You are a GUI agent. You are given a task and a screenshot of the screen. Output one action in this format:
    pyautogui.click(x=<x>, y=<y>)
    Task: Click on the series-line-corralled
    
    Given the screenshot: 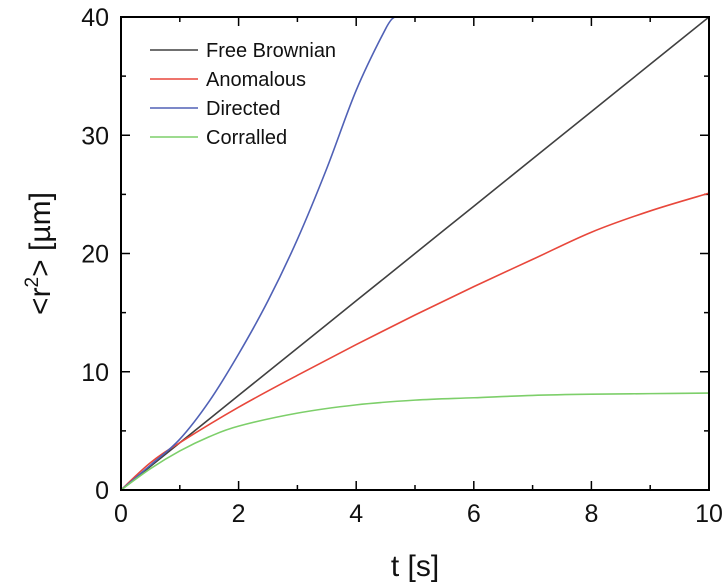 What is the action you would take?
    pyautogui.click(x=415, y=441)
    